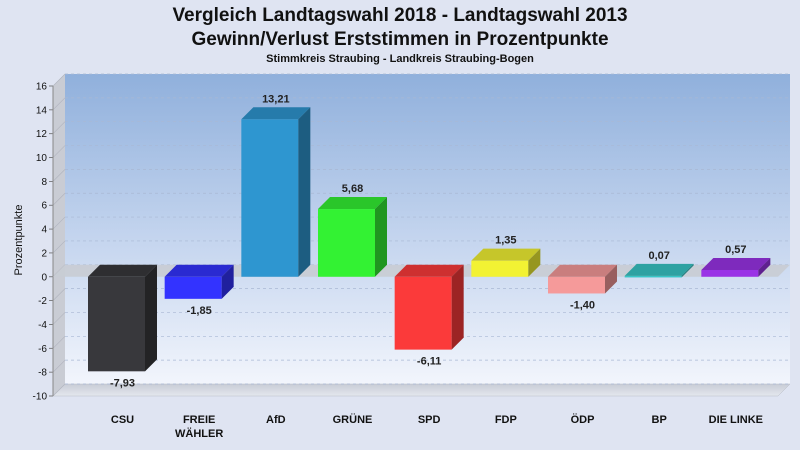  I want to click on bar-ödp, so click(582, 279).